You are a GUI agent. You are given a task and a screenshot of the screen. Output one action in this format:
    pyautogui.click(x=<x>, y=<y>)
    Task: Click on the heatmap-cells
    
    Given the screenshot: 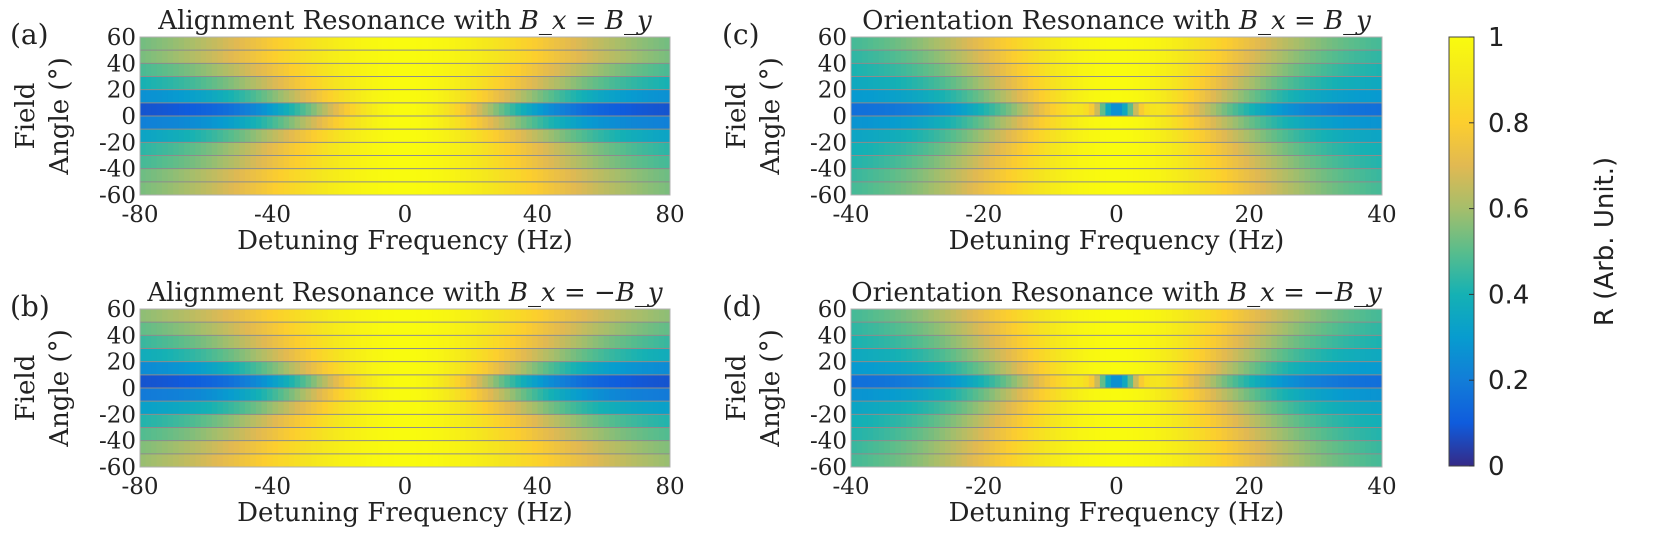 What is the action you would take?
    pyautogui.click(x=1116, y=388)
    